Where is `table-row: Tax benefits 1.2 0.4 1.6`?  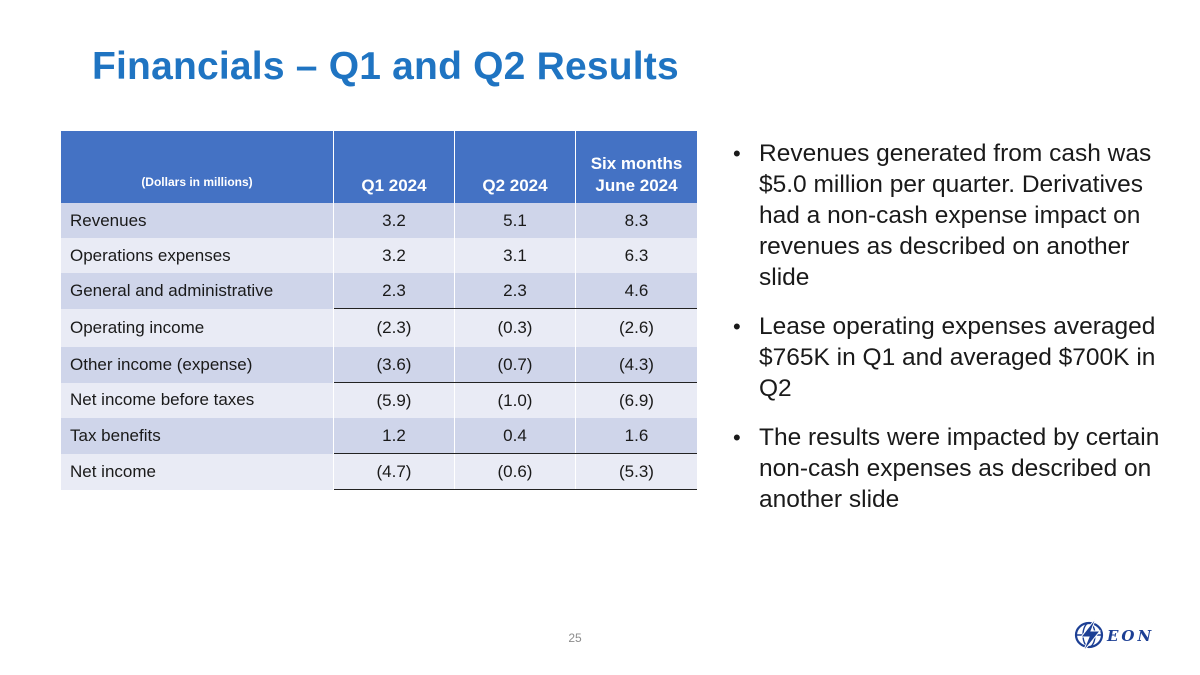 table-row: Tax benefits 1.2 0.4 1.6 is located at coordinates (379, 436).